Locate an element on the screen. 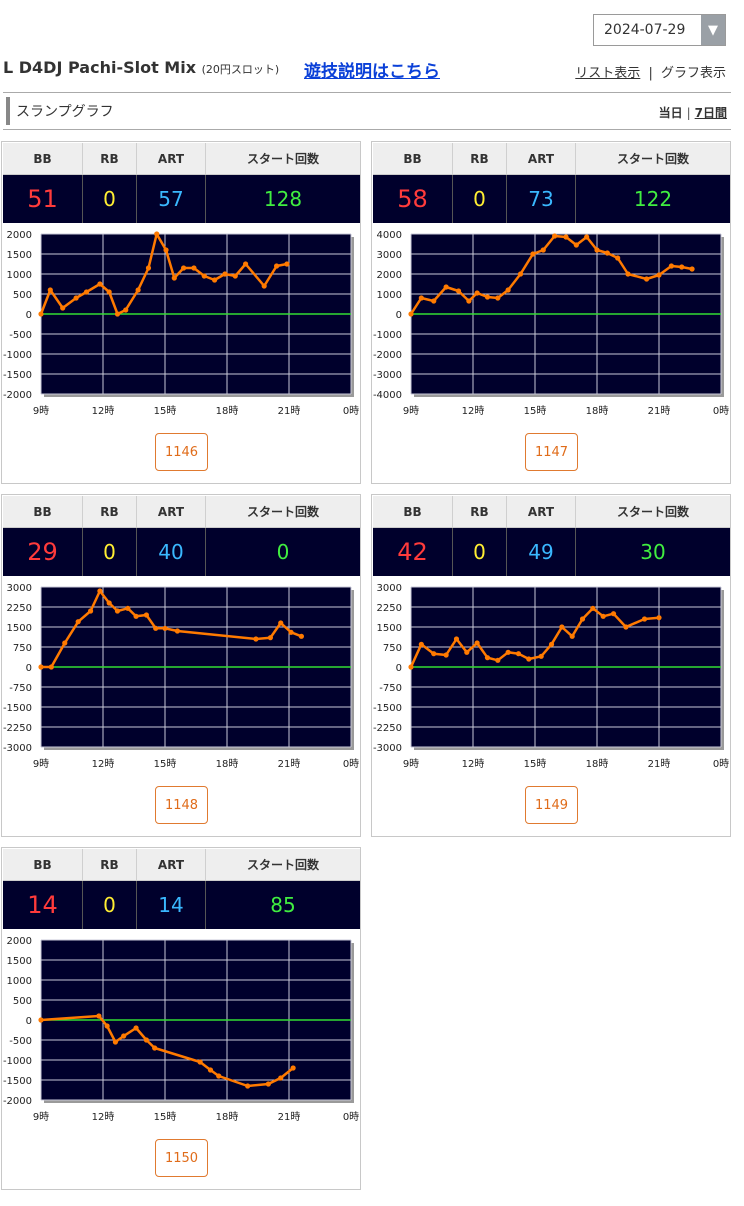 The image size is (744, 1206). range-7days-link: 7日間 is located at coordinates (710, 113).